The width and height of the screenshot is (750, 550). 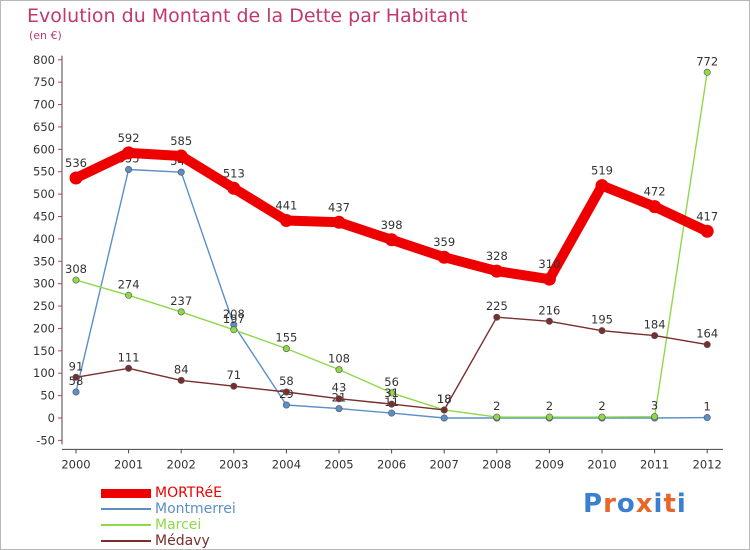 I want to click on data-label: 328, so click(x=497, y=256).